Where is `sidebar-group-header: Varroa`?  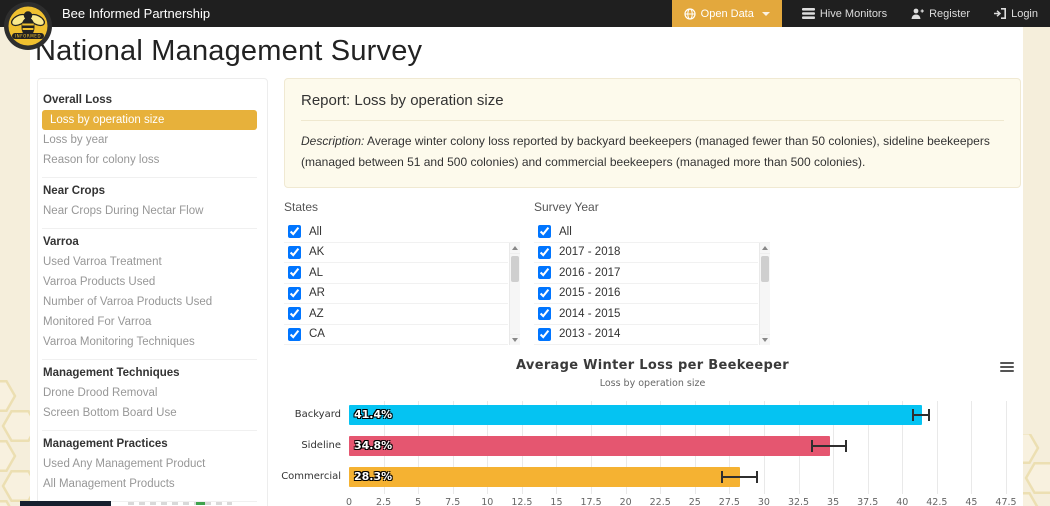
sidebar-group-header: Varroa is located at coordinates (61, 242).